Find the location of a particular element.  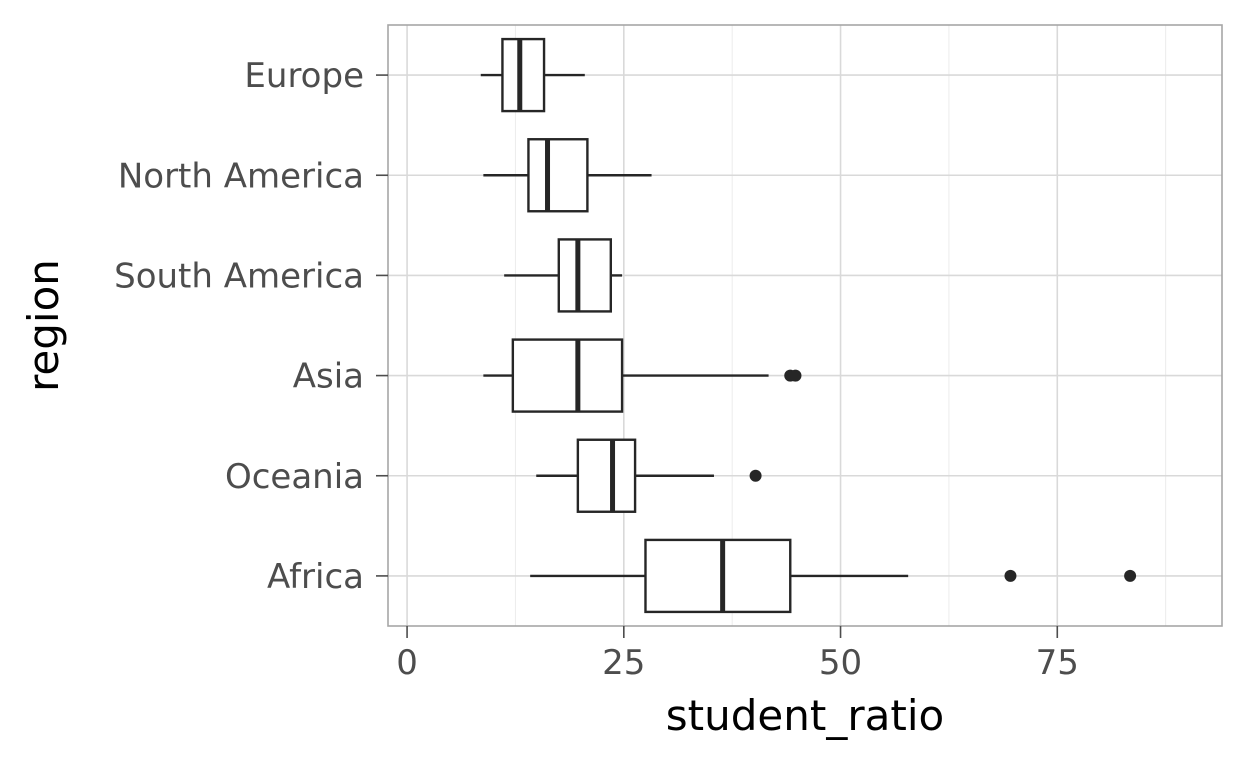

x-tick-label: 0 is located at coordinates (407, 663).